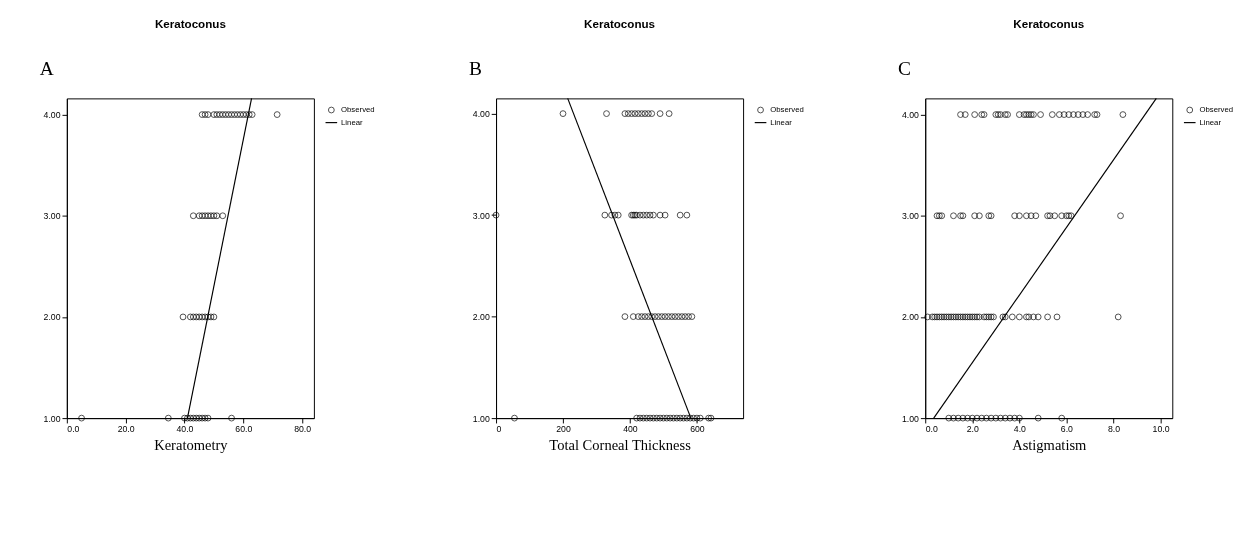 Image resolution: width=1244 pixels, height=548 pixels. I want to click on x-tick-label: 400, so click(630, 429).